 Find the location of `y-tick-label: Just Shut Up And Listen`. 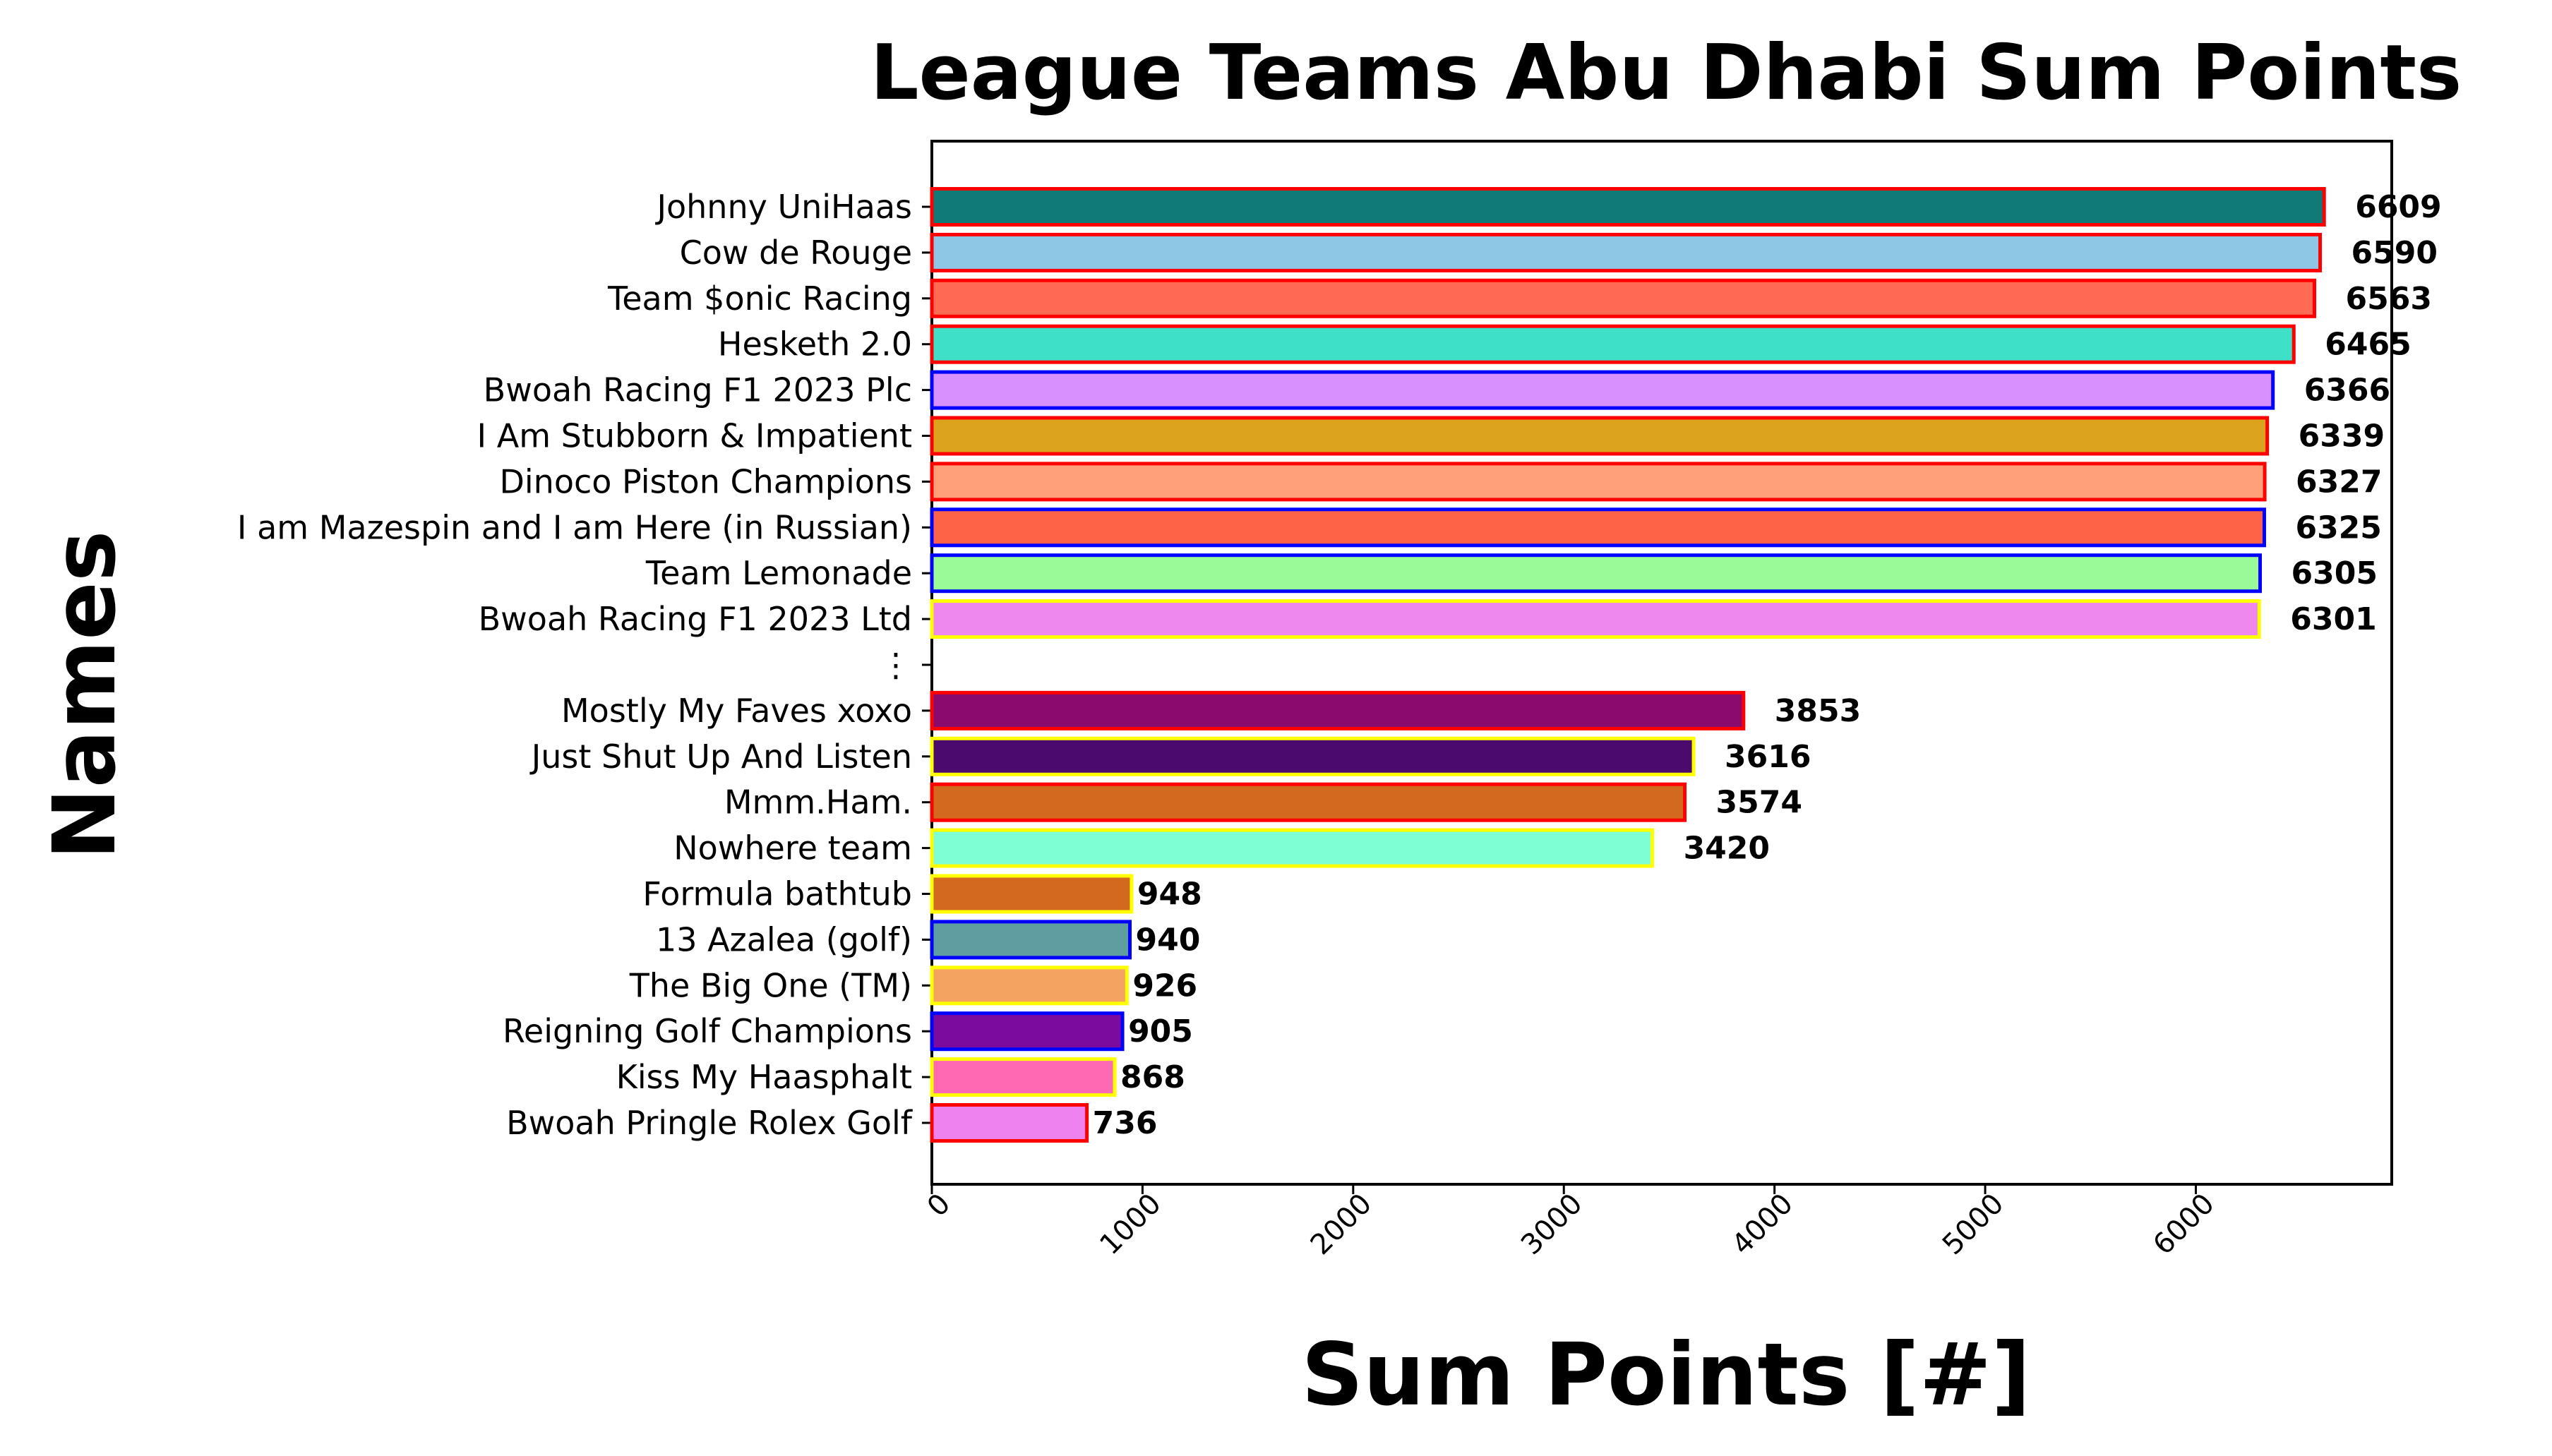

y-tick-label: Just Shut Up And Listen is located at coordinates (720, 757).